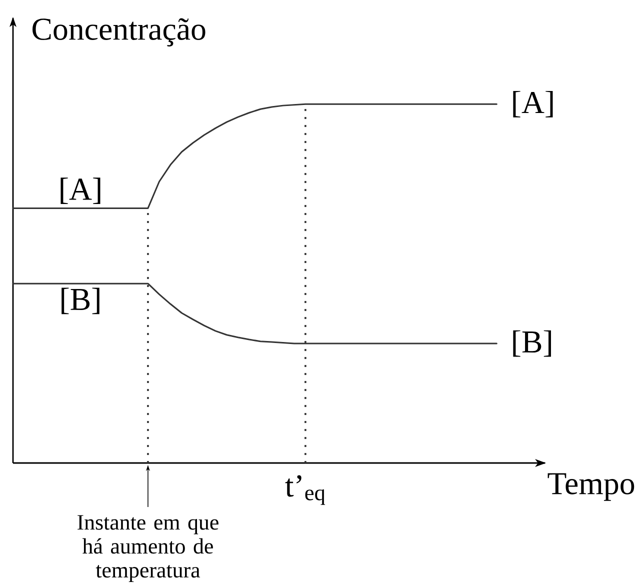 The height and width of the screenshot is (584, 641). What do you see at coordinates (533, 104) in the screenshot?
I see `text: [A]` at bounding box center [533, 104].